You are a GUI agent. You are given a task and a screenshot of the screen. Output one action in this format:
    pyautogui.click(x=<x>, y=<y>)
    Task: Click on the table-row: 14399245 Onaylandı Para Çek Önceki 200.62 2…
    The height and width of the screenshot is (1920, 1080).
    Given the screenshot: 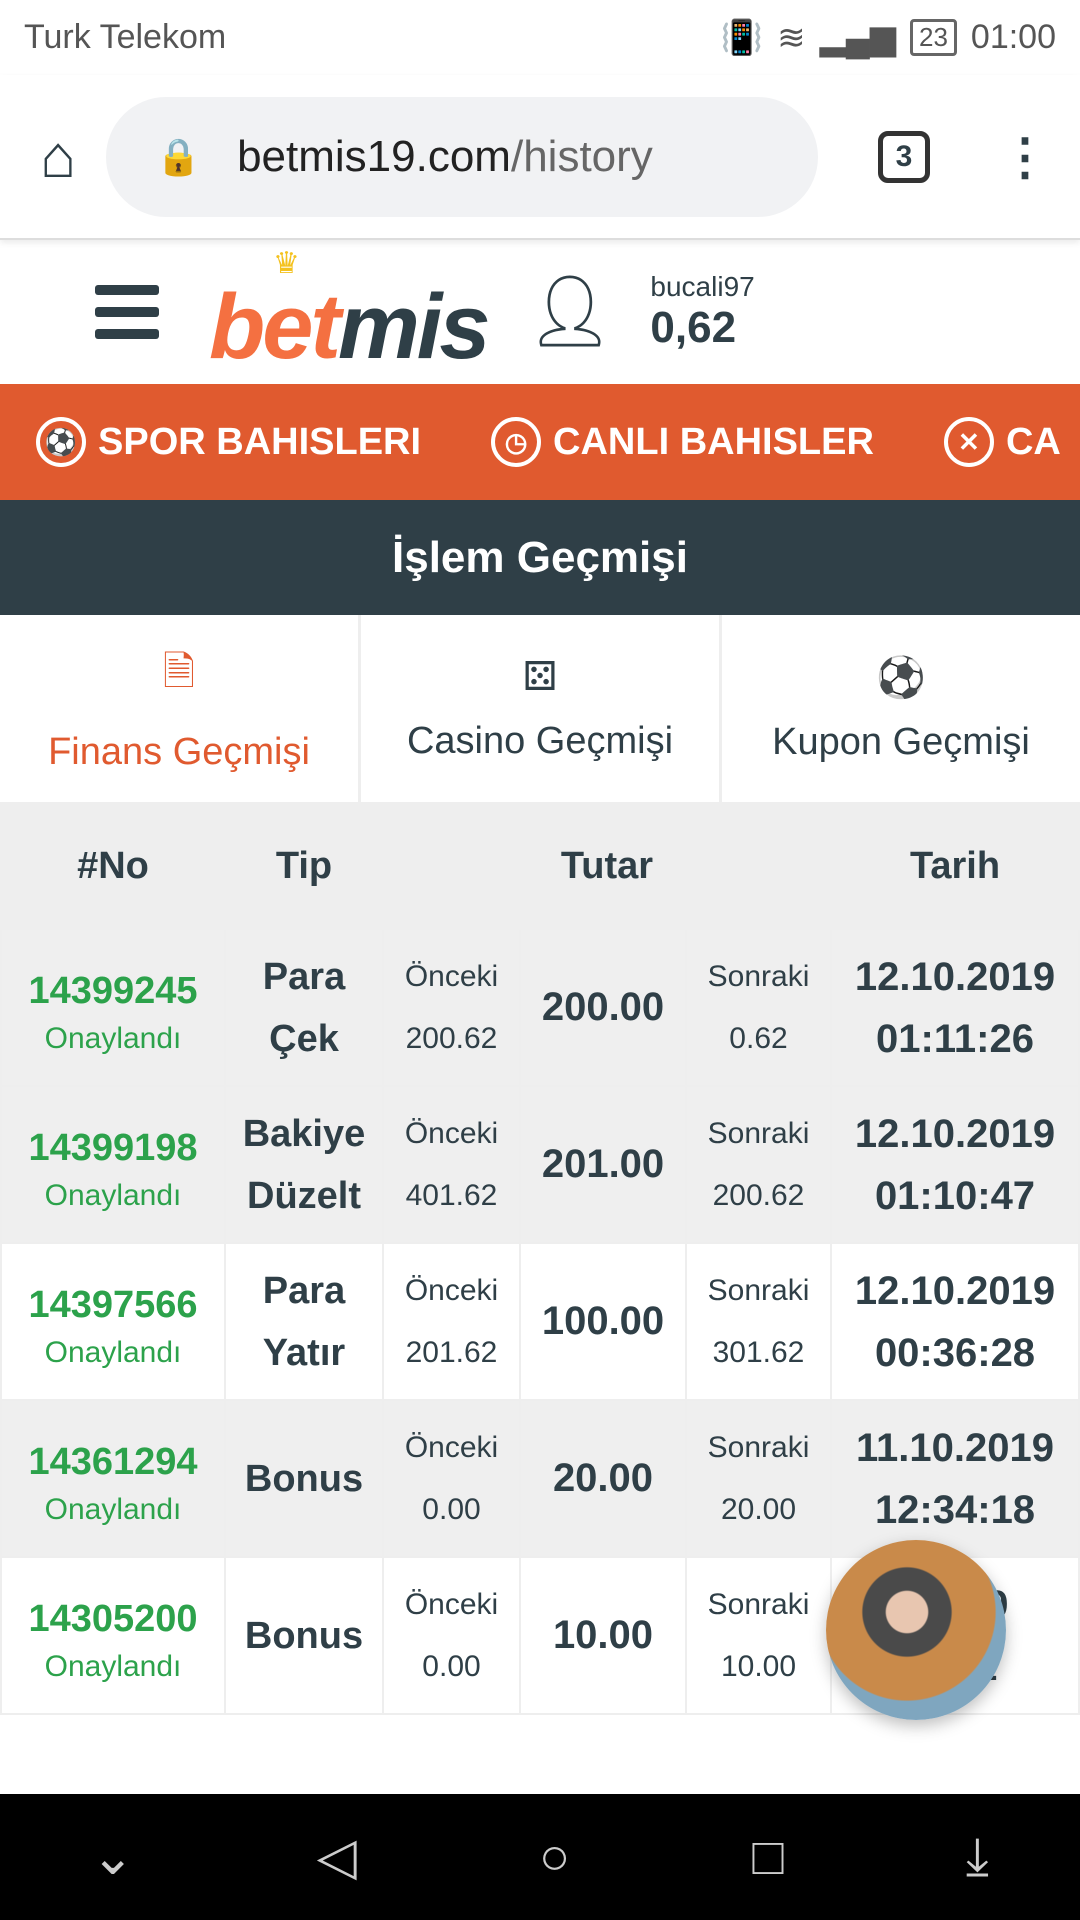 What is the action you would take?
    pyautogui.click(x=540, y=1007)
    